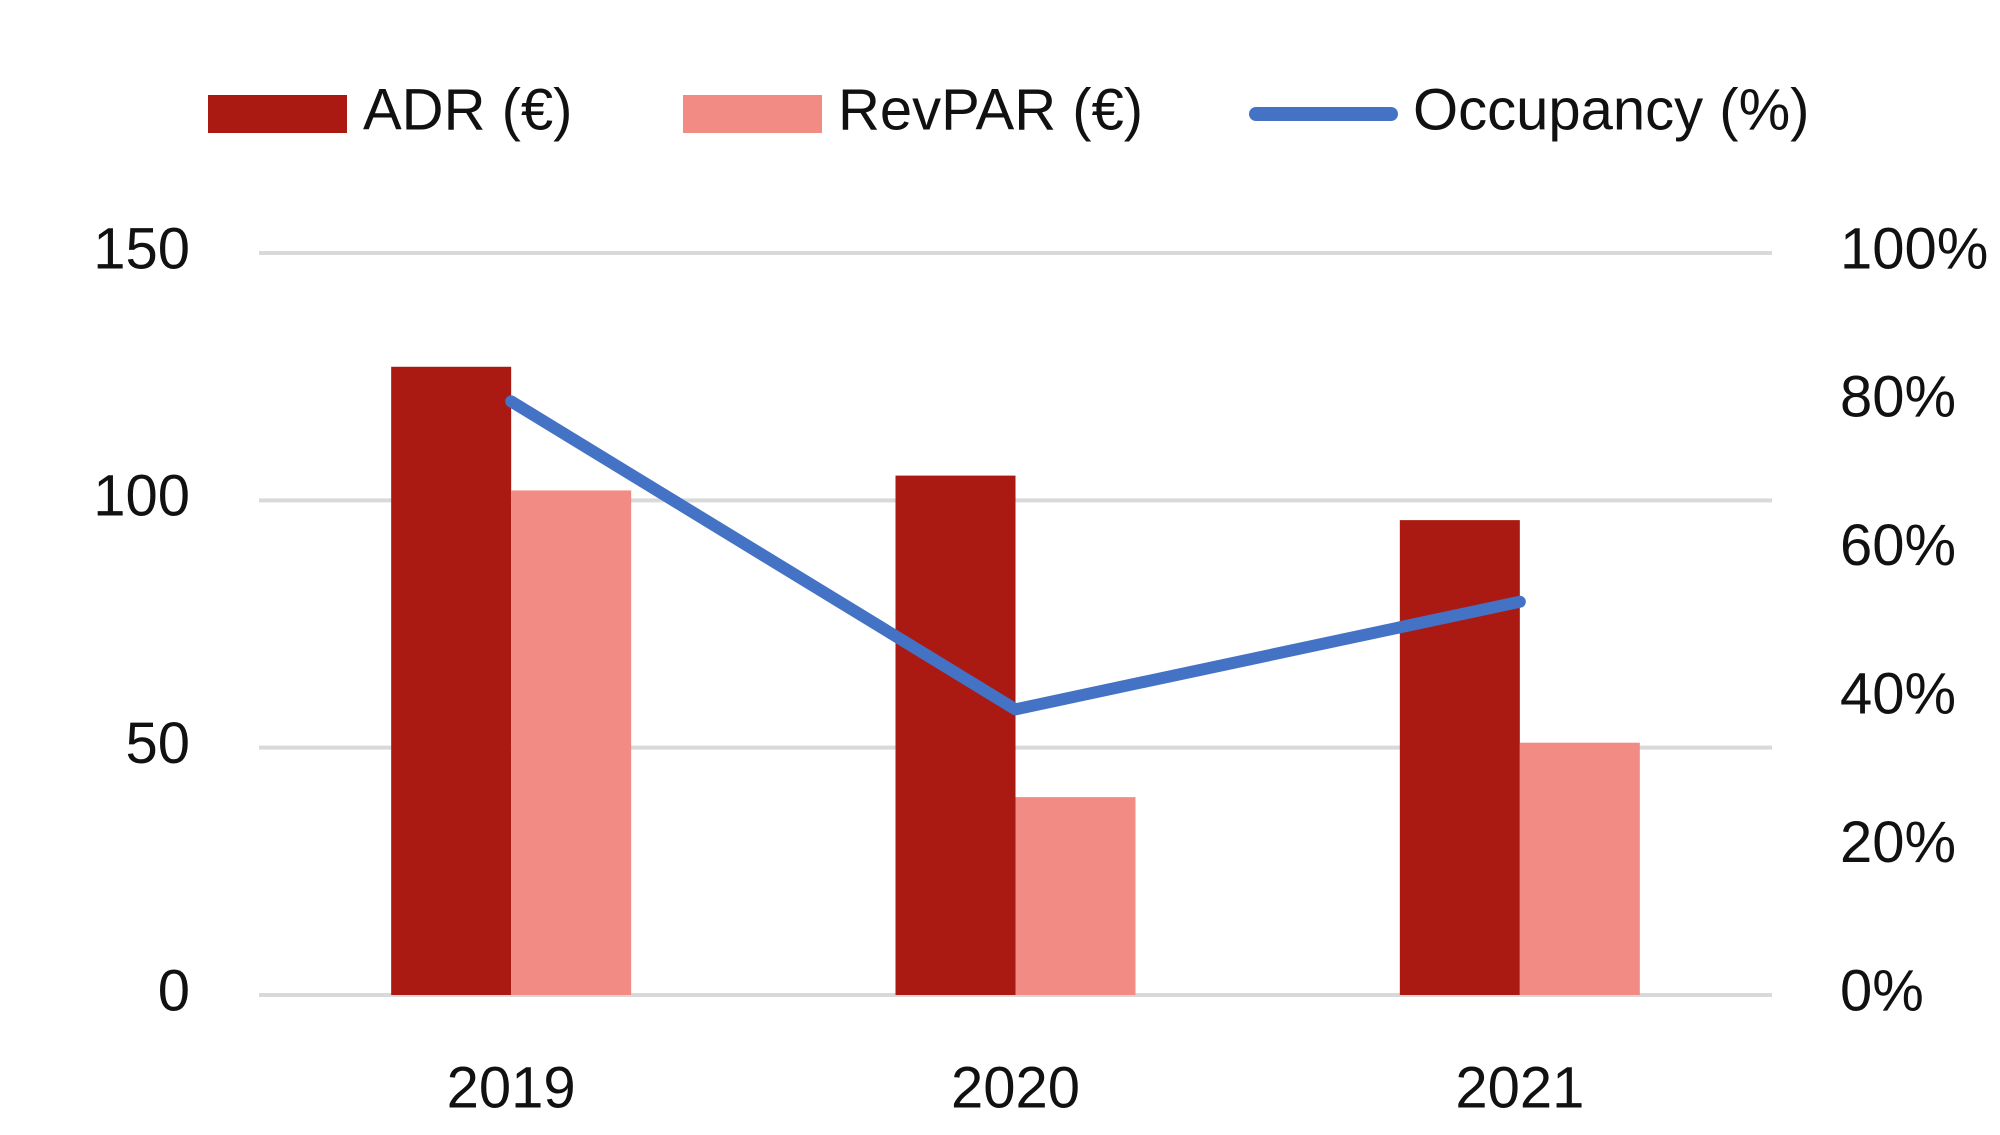 The height and width of the screenshot is (1135, 2000). I want to click on legend-label: RevPAR (€), so click(990, 109).